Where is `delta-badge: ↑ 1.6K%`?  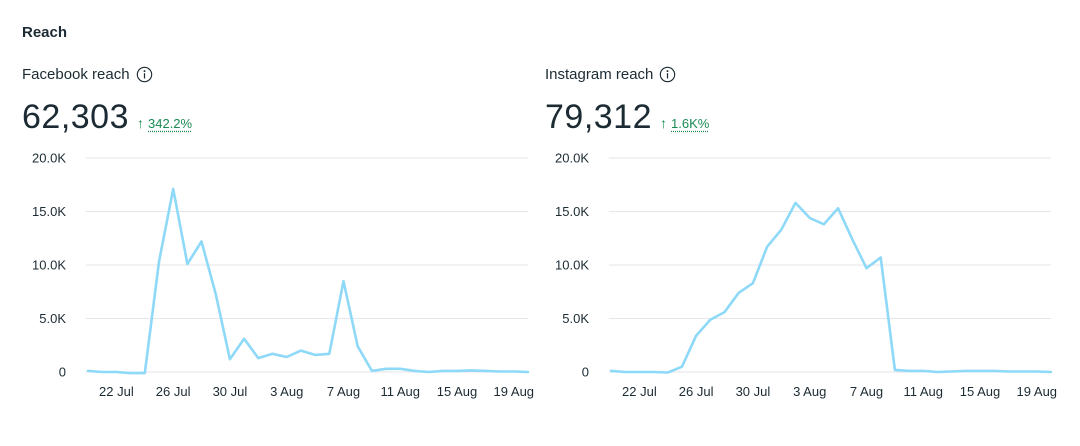 delta-badge: ↑ 1.6K% is located at coordinates (684, 123).